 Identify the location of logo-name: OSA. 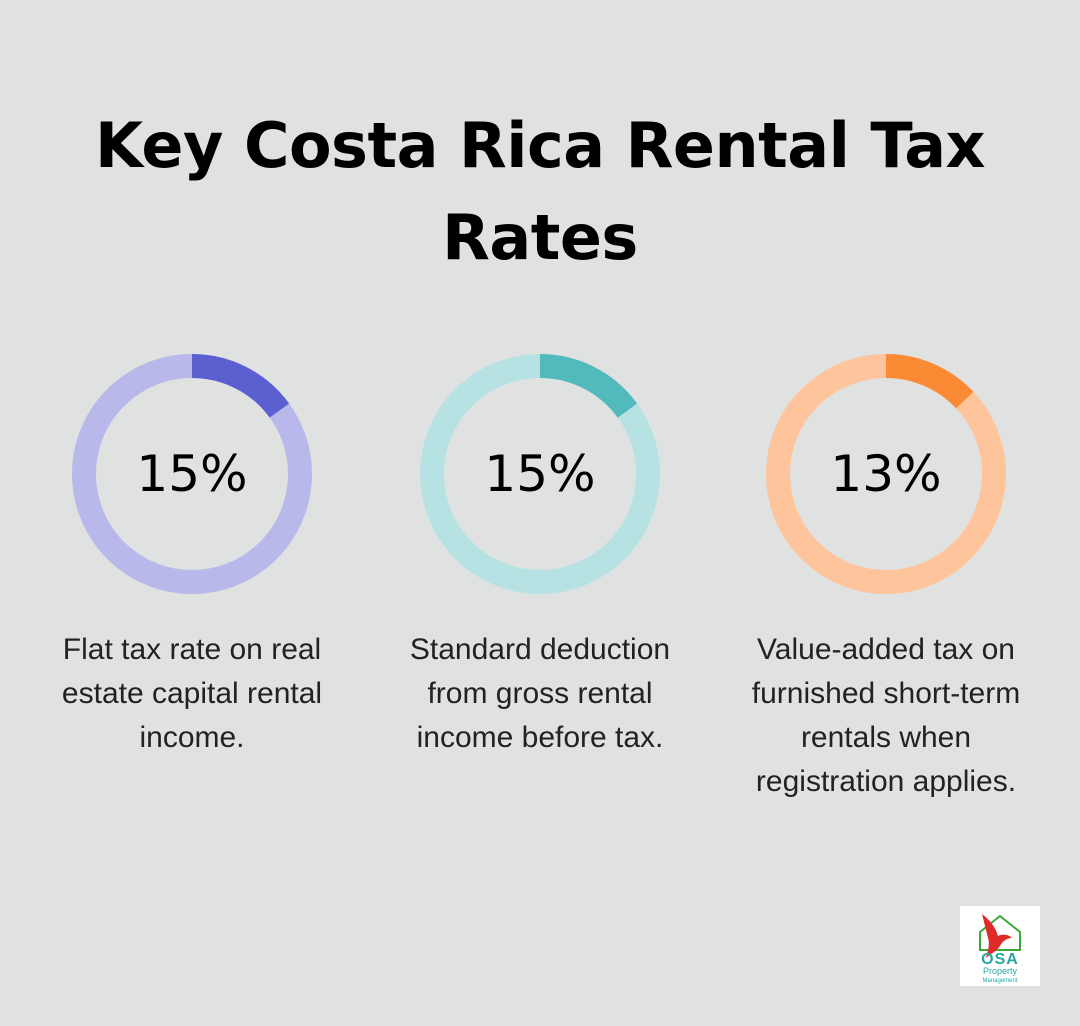
(1000, 959).